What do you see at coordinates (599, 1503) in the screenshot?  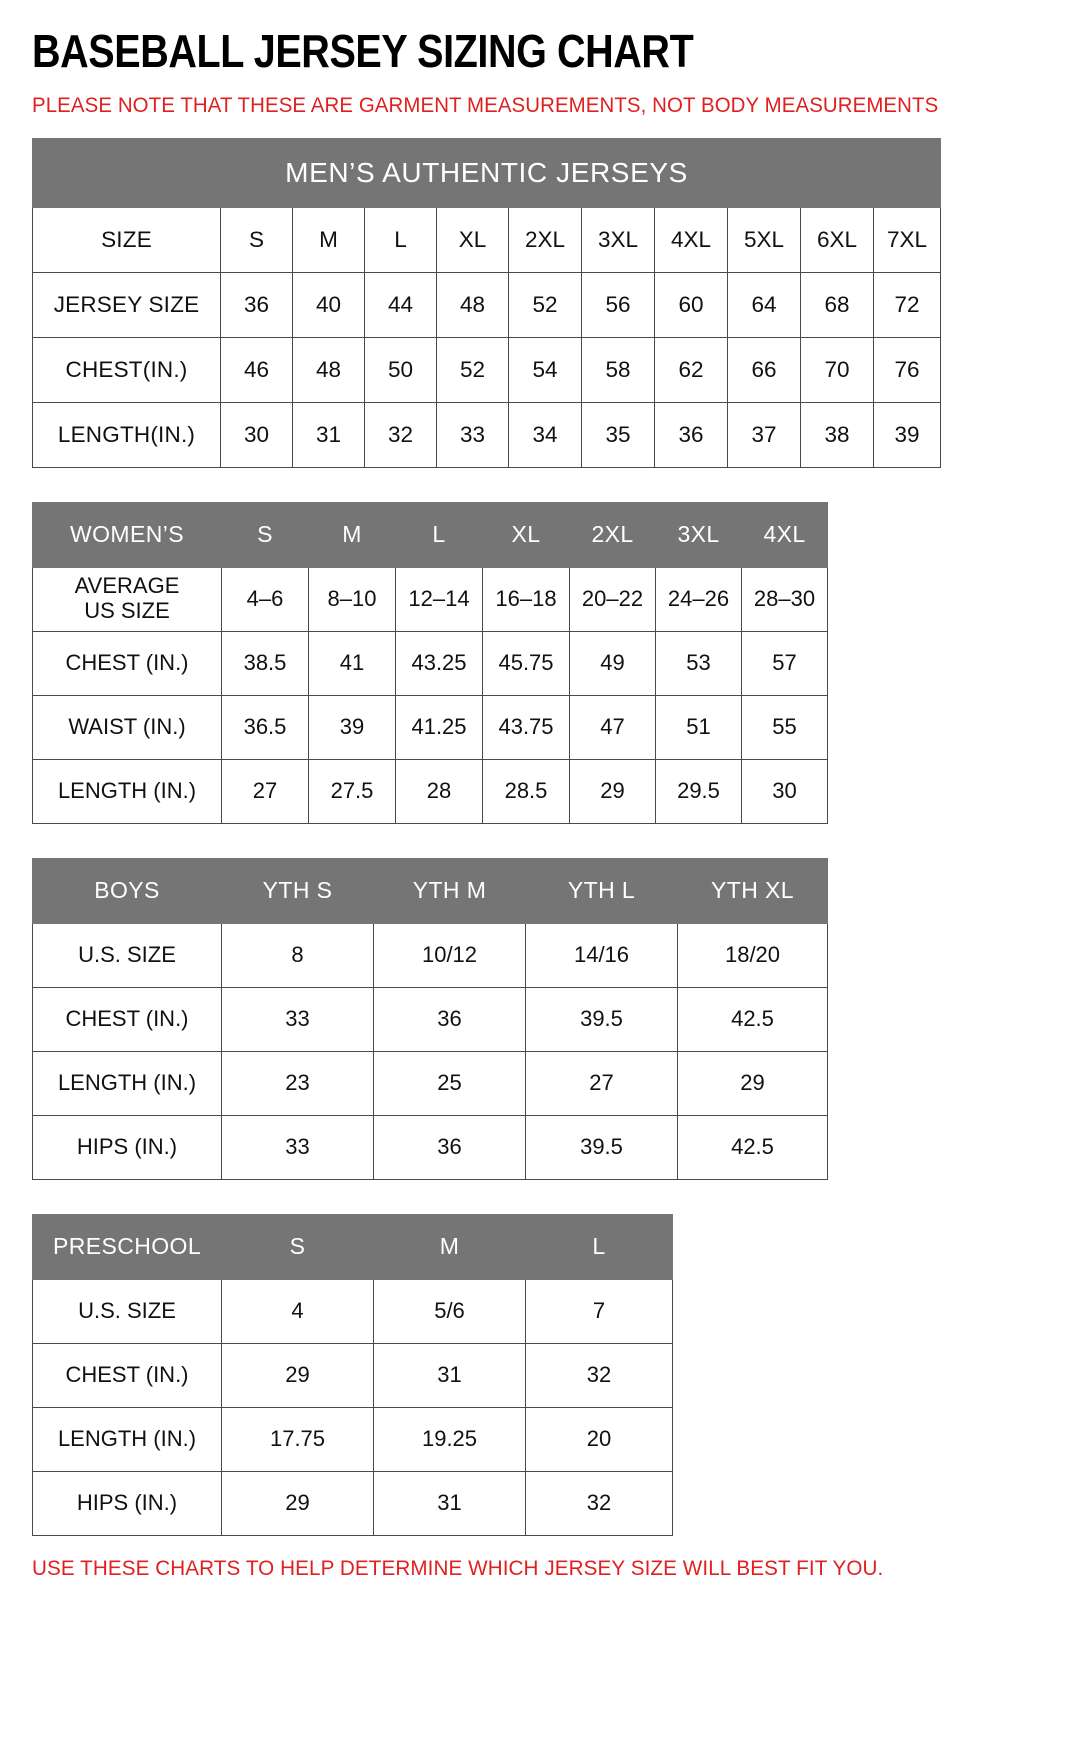 I see `table-cell: 32` at bounding box center [599, 1503].